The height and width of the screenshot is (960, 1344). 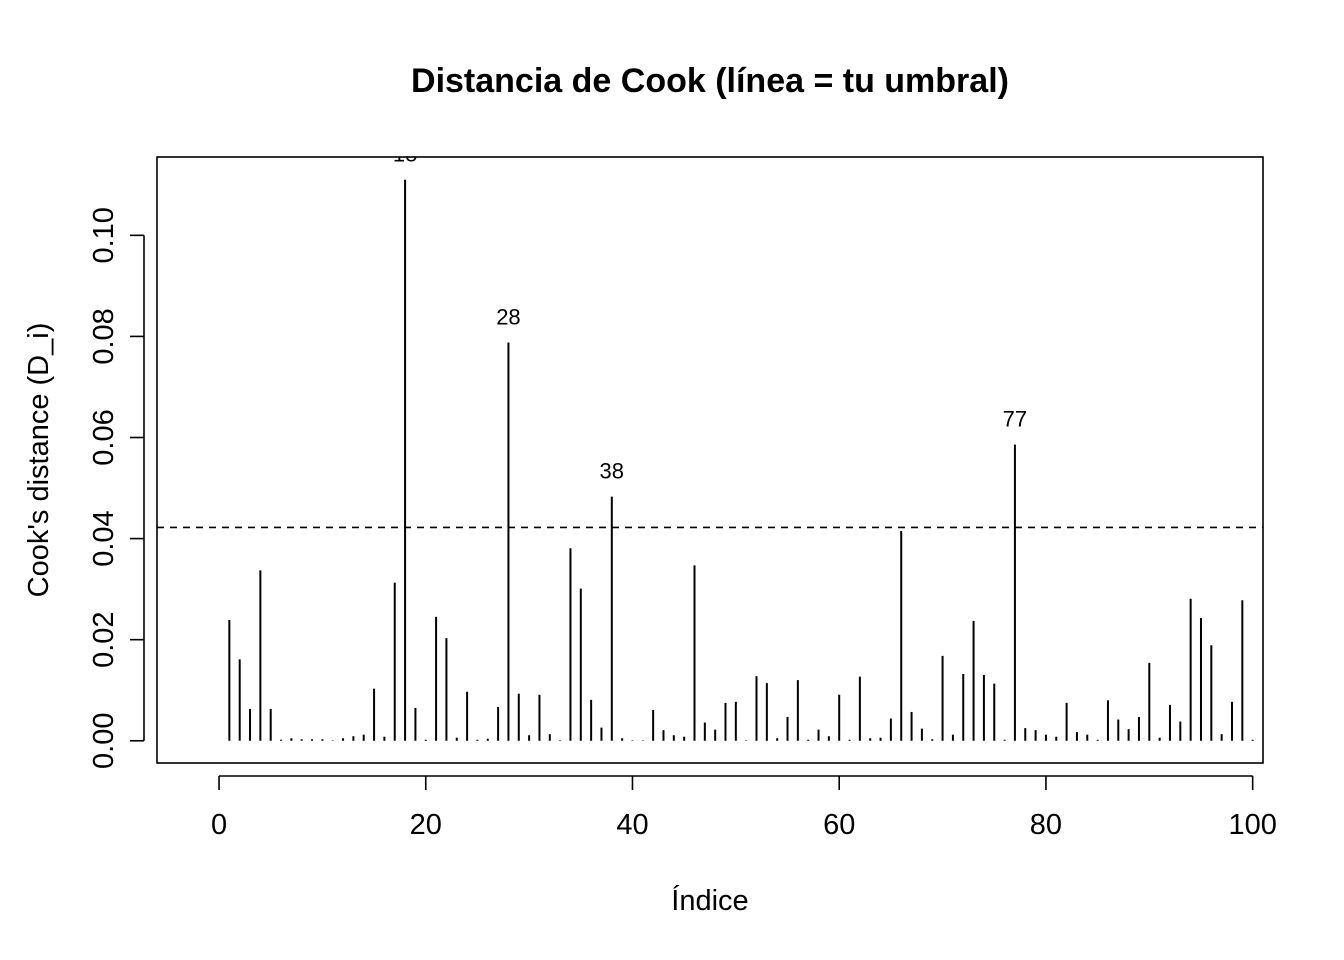 What do you see at coordinates (710, 81) in the screenshot?
I see `chart-title: Distancia de Cook (línea = tu umbral)` at bounding box center [710, 81].